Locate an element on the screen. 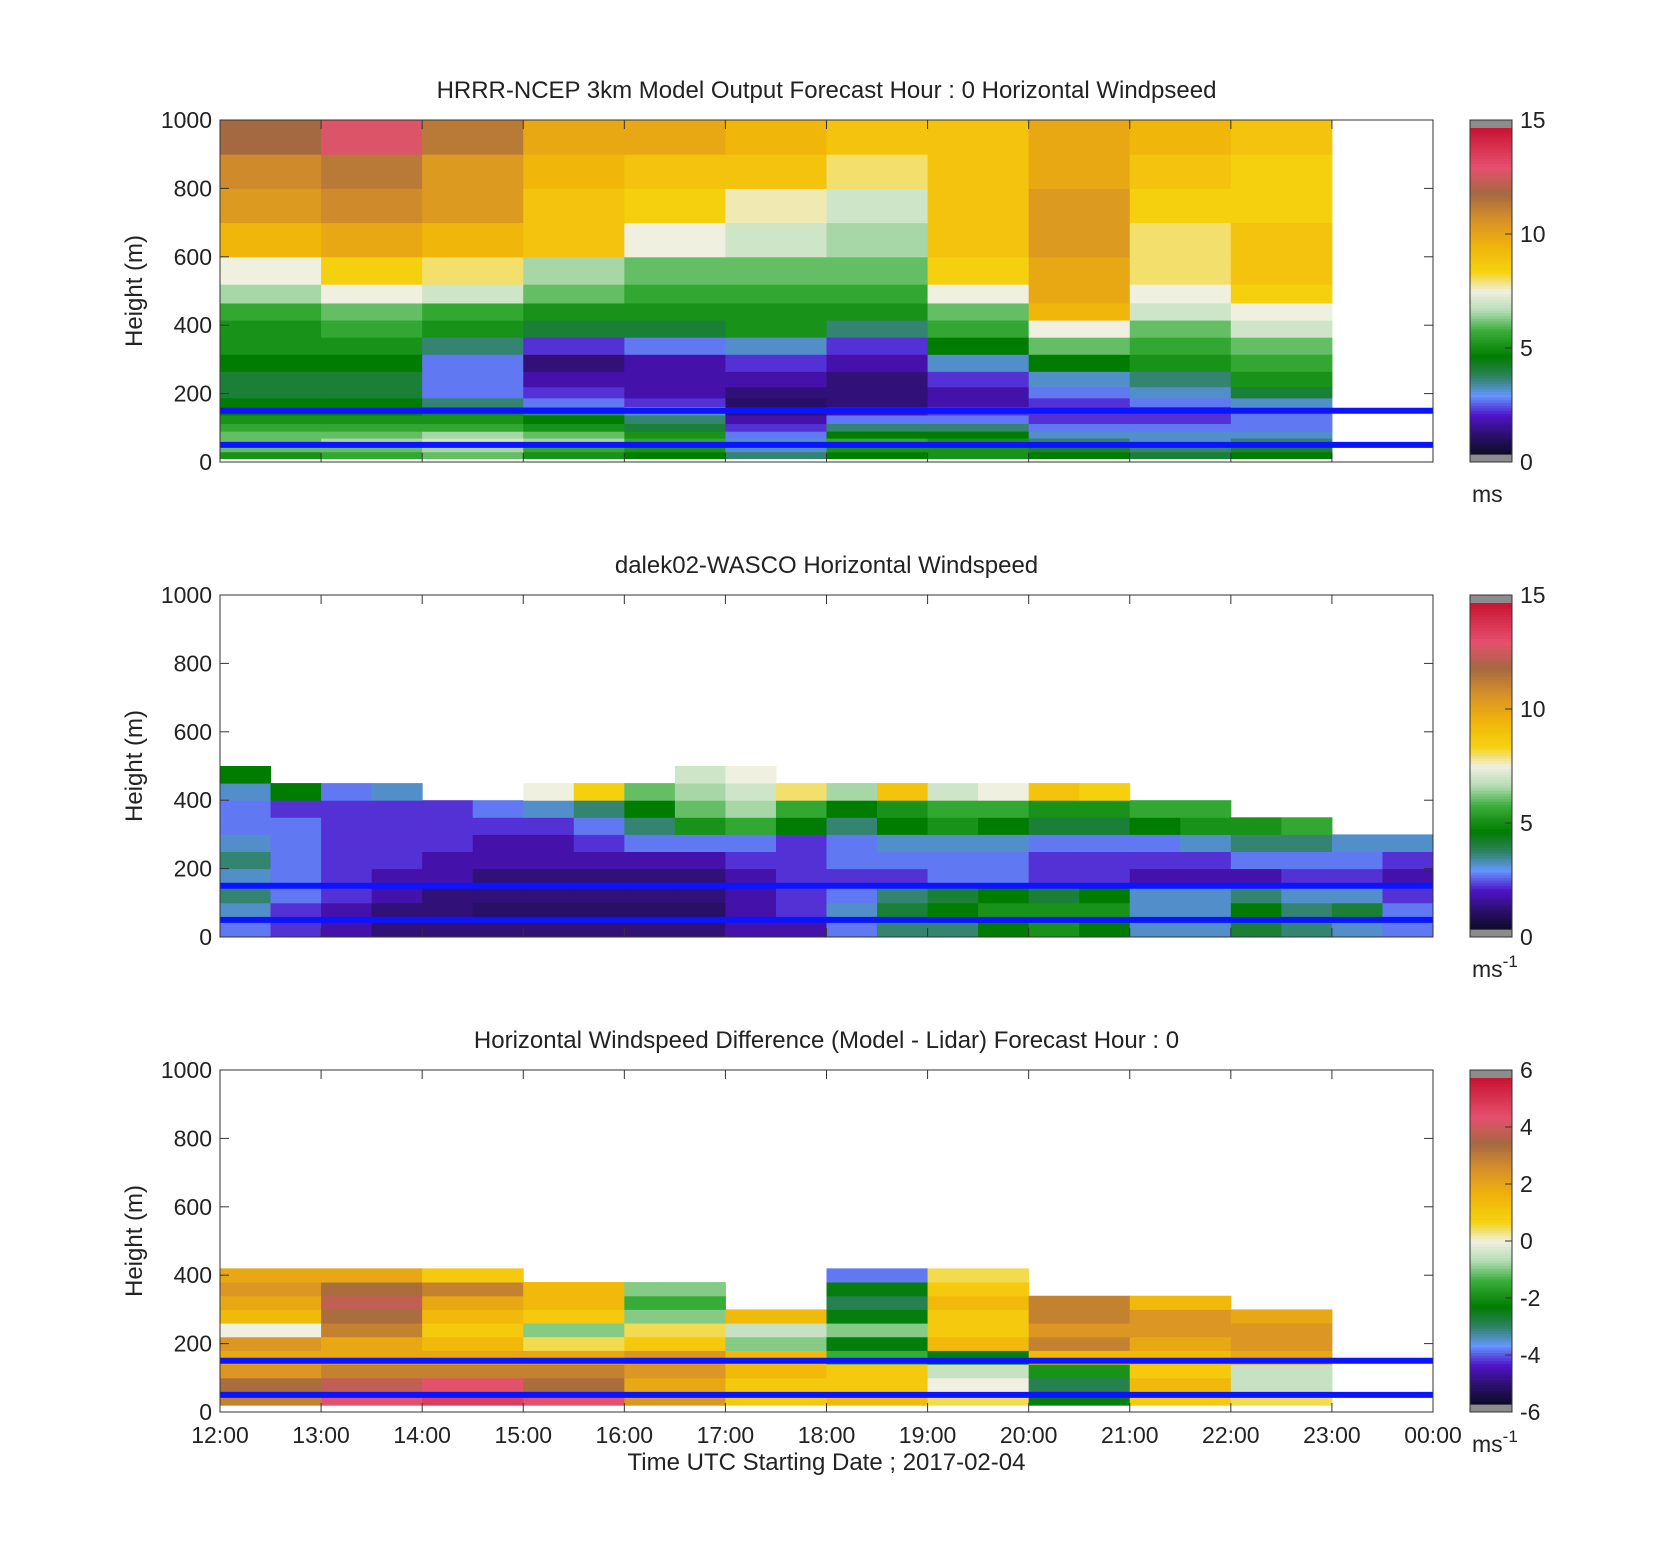 The height and width of the screenshot is (1561, 1680). colorbar-unit: ms-1 is located at coordinates (1495, 1442).